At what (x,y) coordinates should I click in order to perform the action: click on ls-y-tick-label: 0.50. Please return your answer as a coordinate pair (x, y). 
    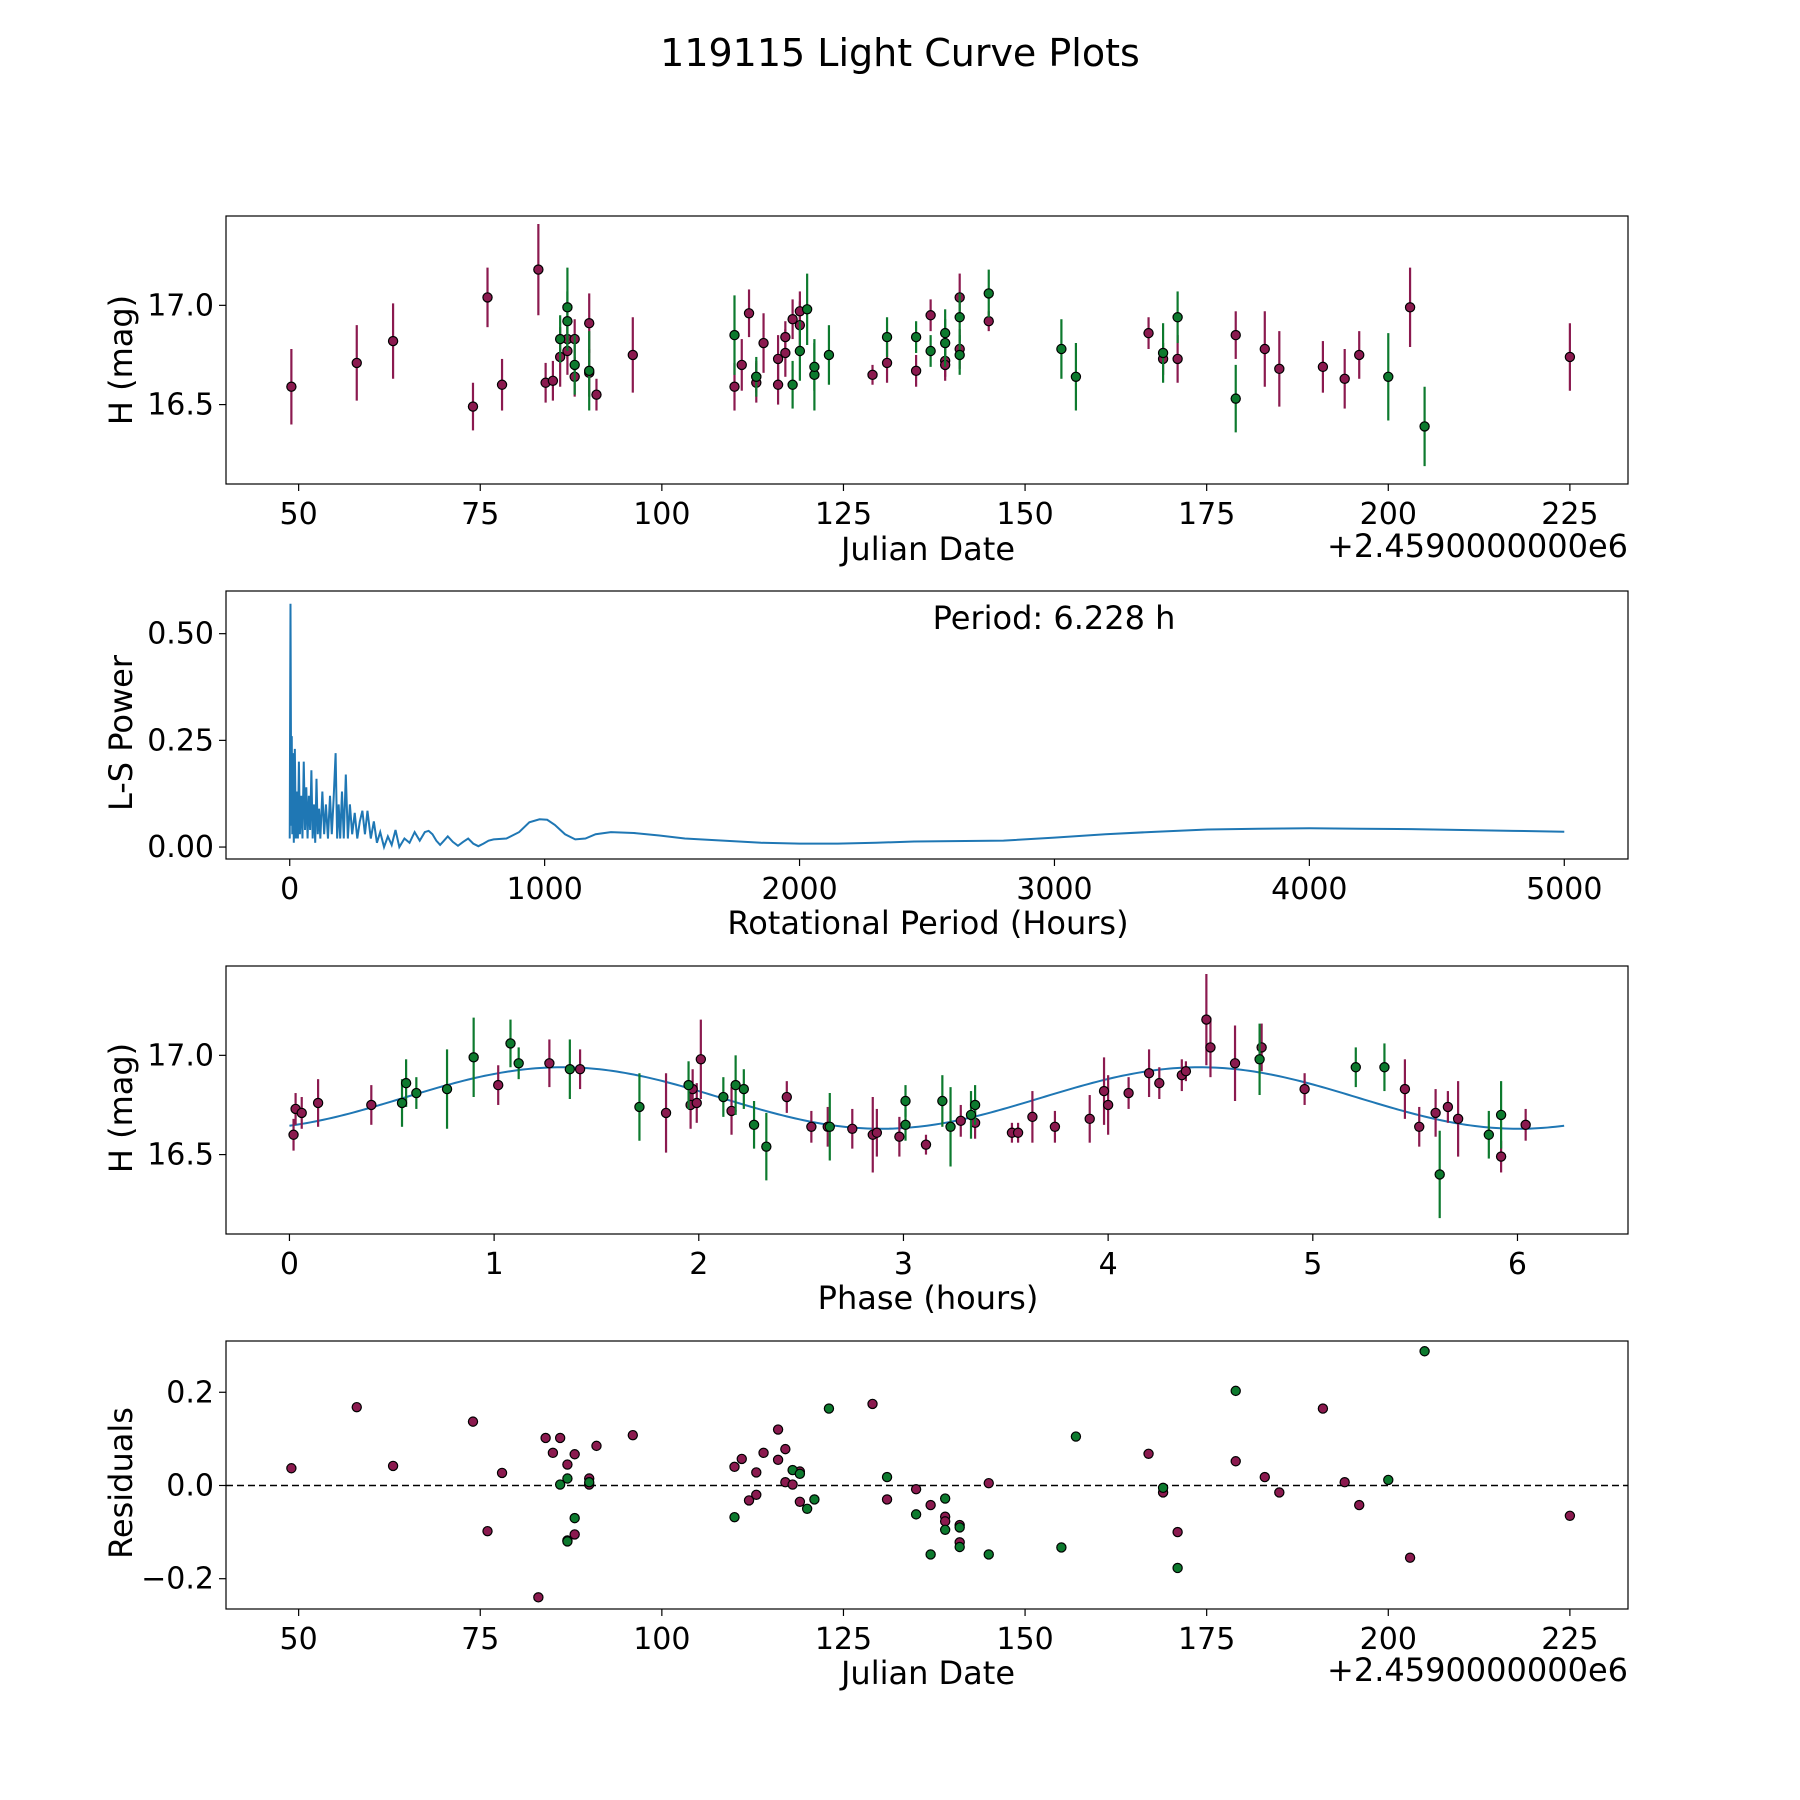
    Looking at the image, I should click on (180, 634).